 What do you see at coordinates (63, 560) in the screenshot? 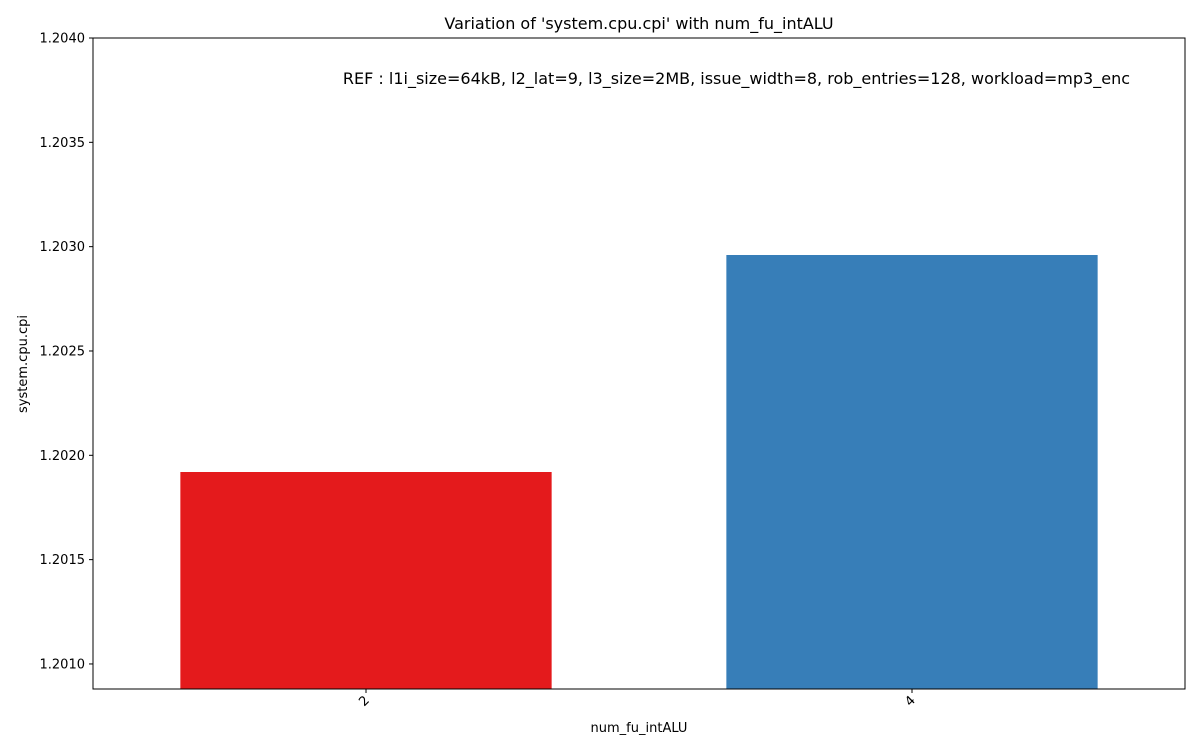
I see `y-tick-label-1.2015: 1.2015` at bounding box center [63, 560].